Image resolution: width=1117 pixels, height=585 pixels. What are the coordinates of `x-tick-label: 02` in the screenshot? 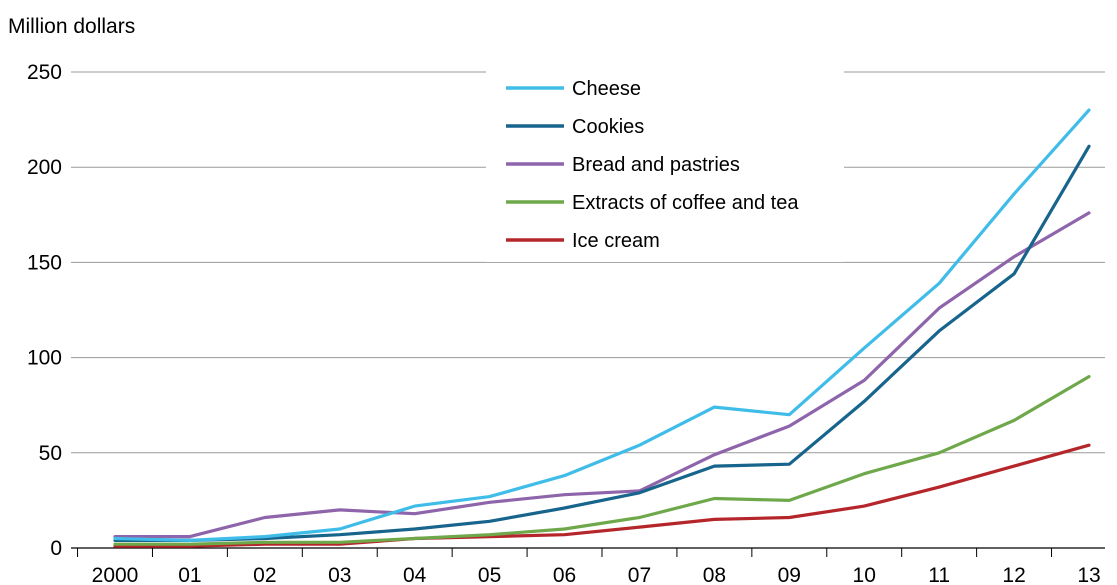 It's located at (264, 574).